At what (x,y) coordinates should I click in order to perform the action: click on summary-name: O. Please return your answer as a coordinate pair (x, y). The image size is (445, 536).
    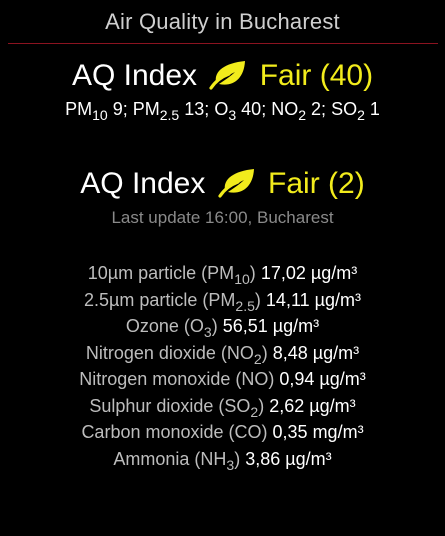
    Looking at the image, I should click on (221, 109).